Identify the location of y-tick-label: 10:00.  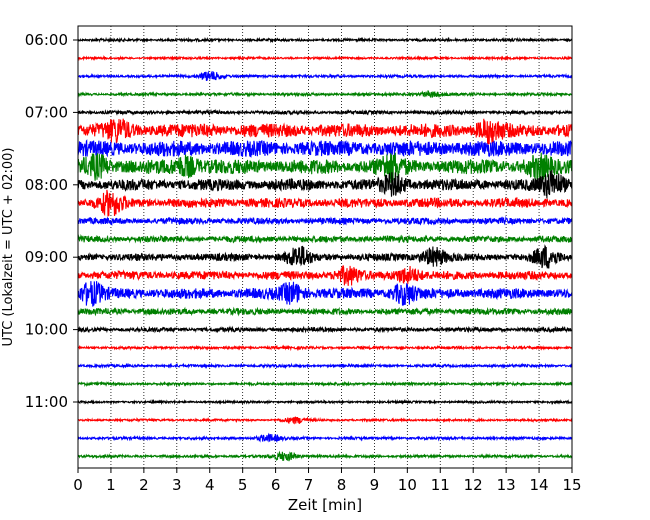
(46, 330).